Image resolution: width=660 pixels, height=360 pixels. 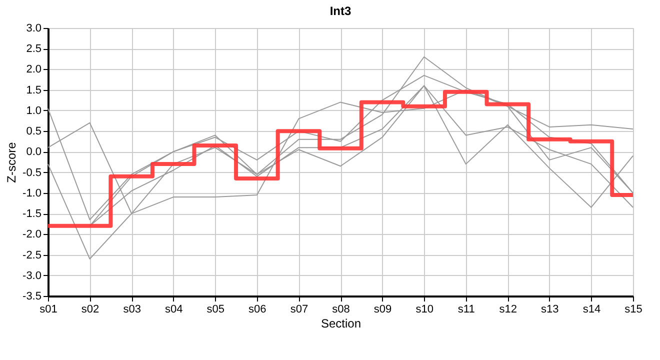 I want to click on y-tick-label: -3.5, so click(x=32, y=296).